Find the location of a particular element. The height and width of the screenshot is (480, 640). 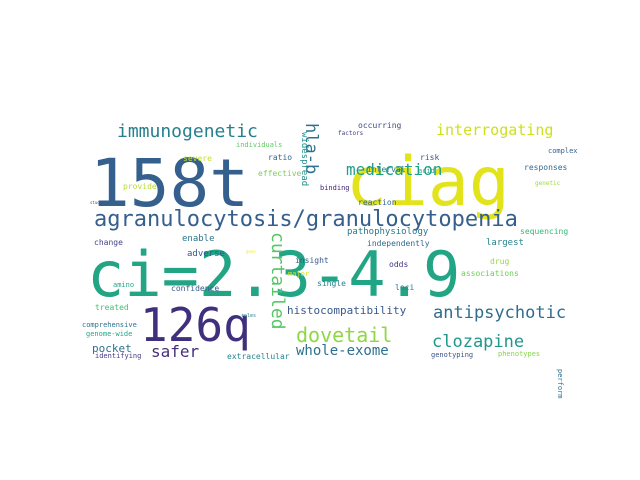

word-19: factors is located at coordinates (351, 133).